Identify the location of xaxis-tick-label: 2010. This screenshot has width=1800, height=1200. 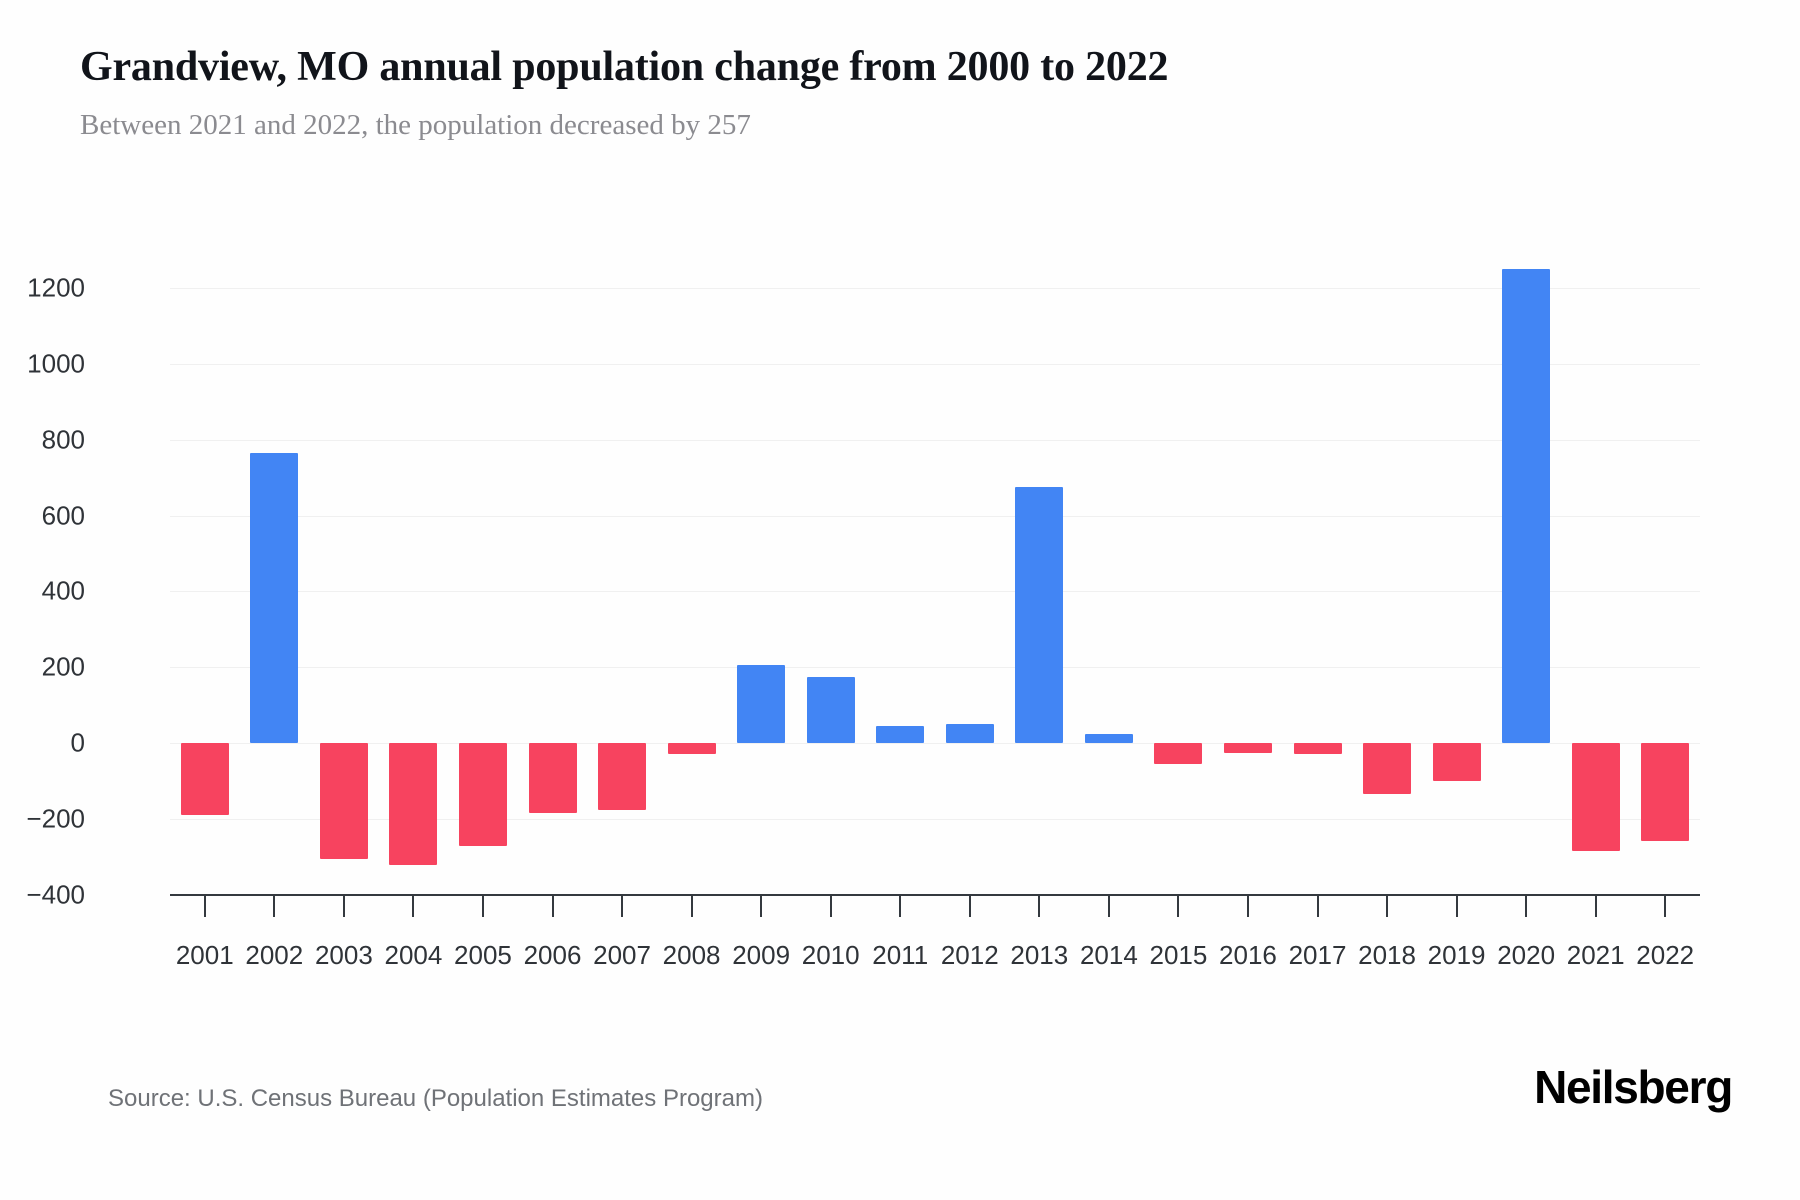
(830, 955).